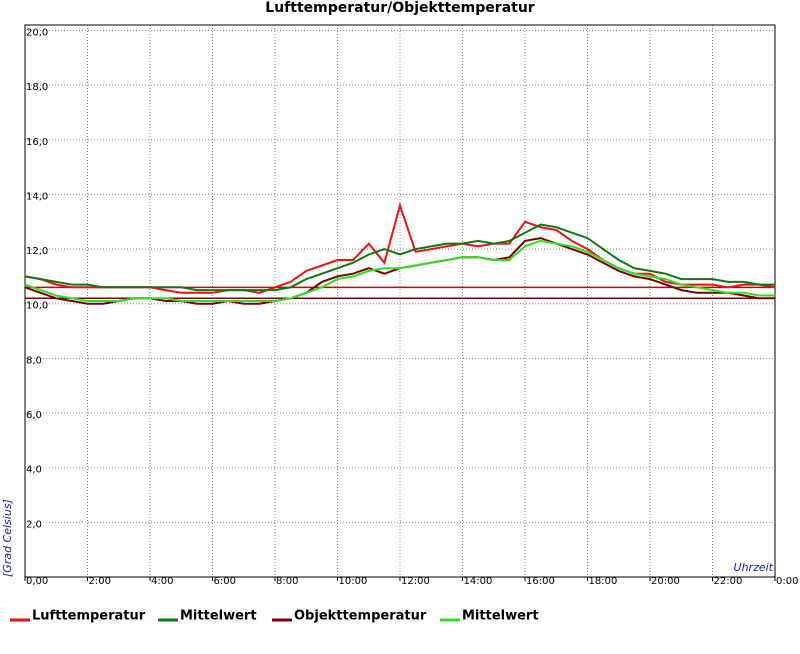 The height and width of the screenshot is (654, 800). Describe the element at coordinates (728, 581) in the screenshot. I see `x-tick-label: 22:00` at that location.